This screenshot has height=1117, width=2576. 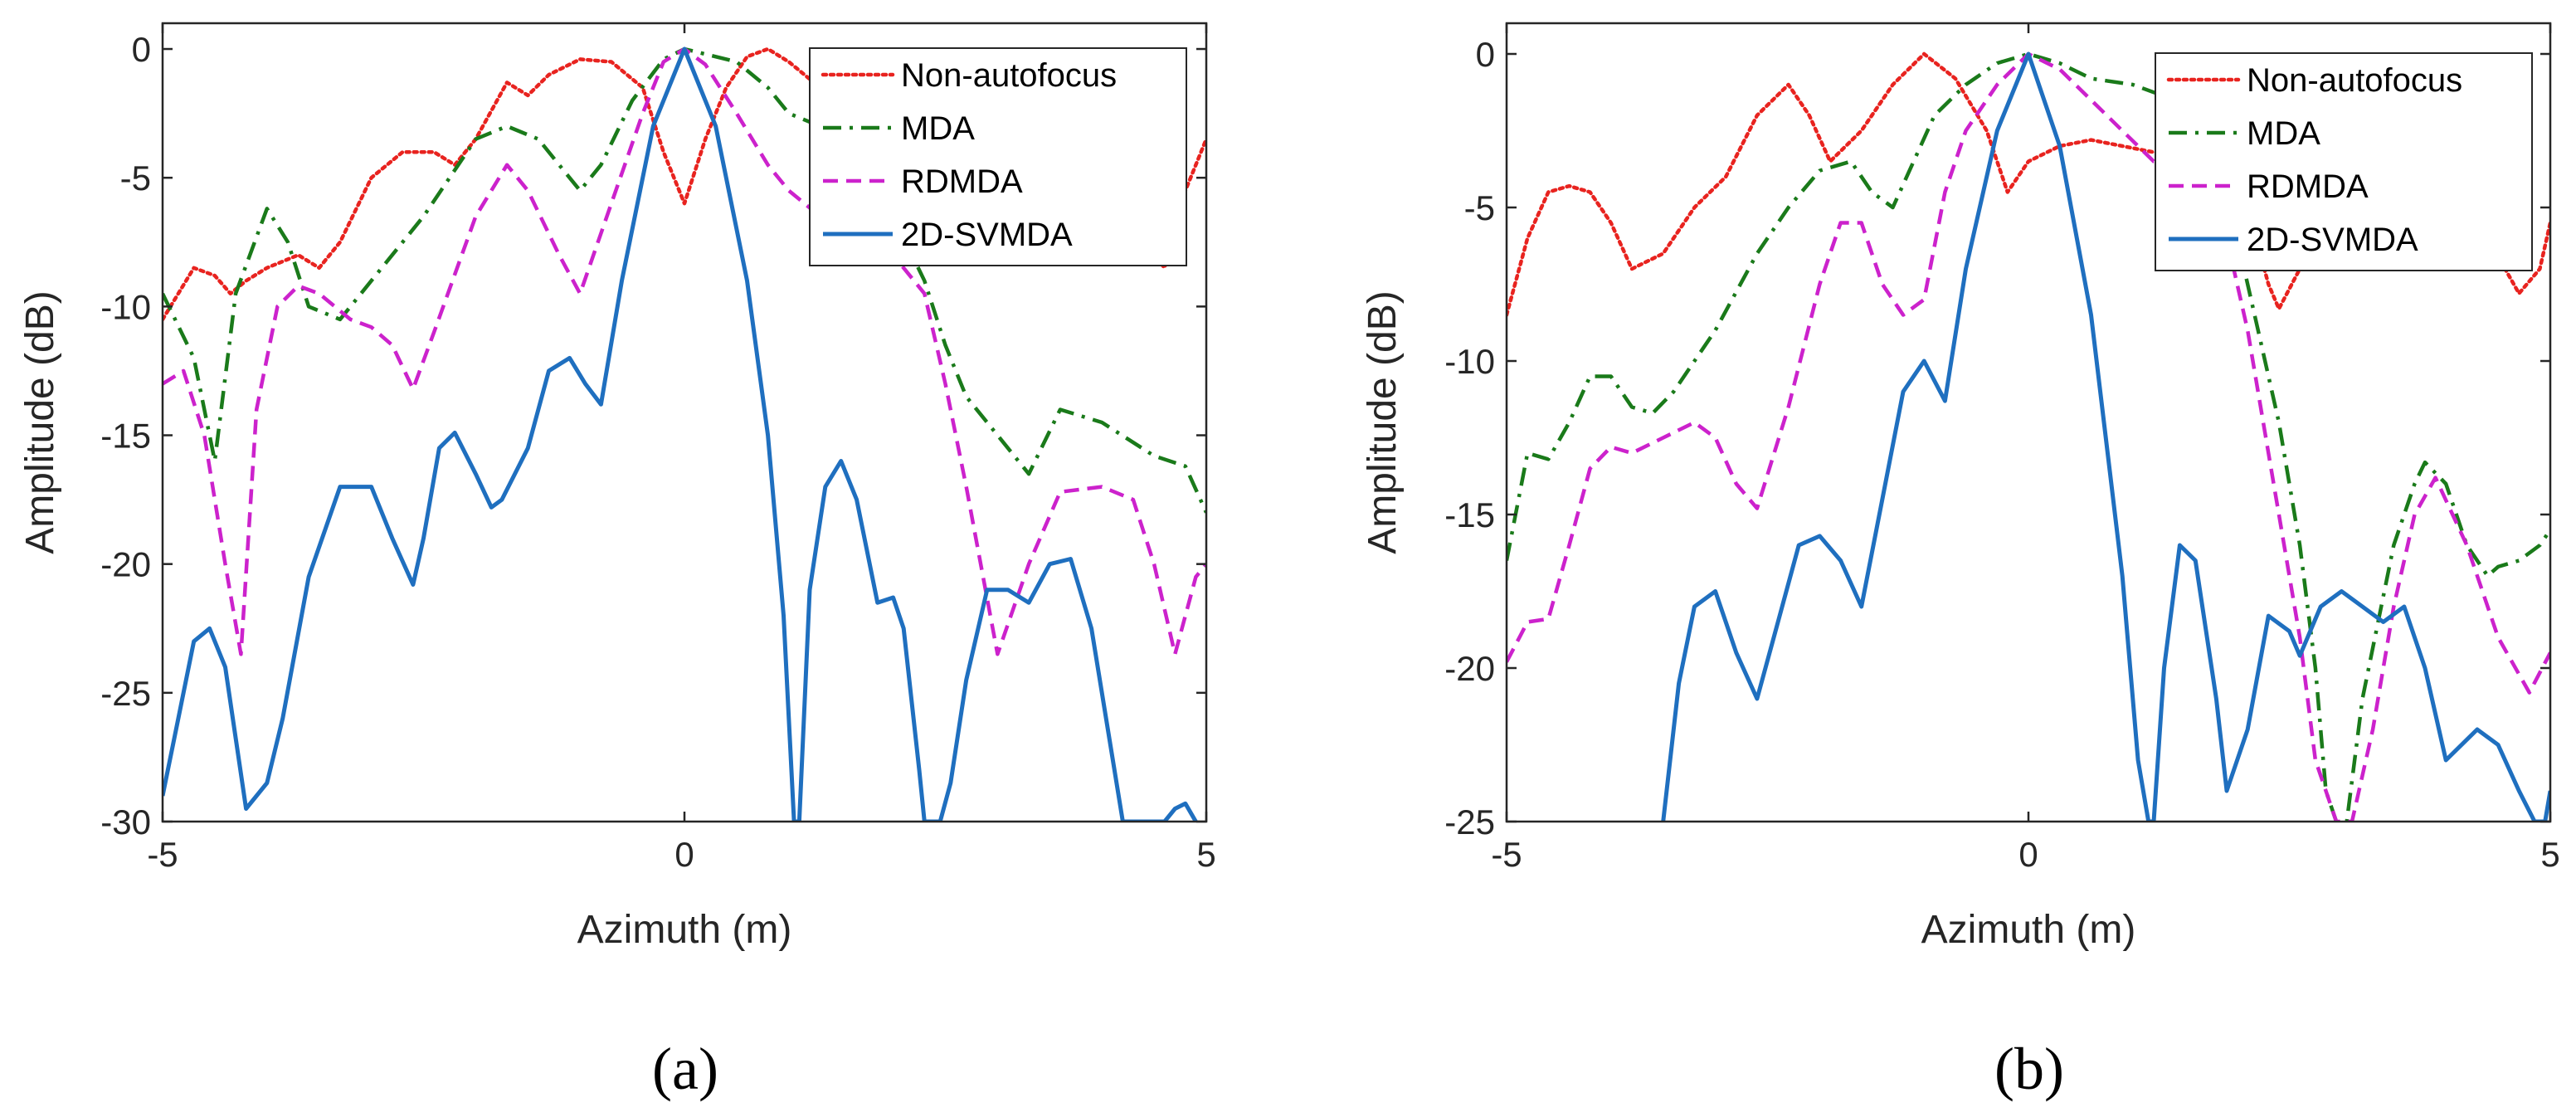 What do you see at coordinates (1479, 208) in the screenshot?
I see `y-tick-label-b: -5` at bounding box center [1479, 208].